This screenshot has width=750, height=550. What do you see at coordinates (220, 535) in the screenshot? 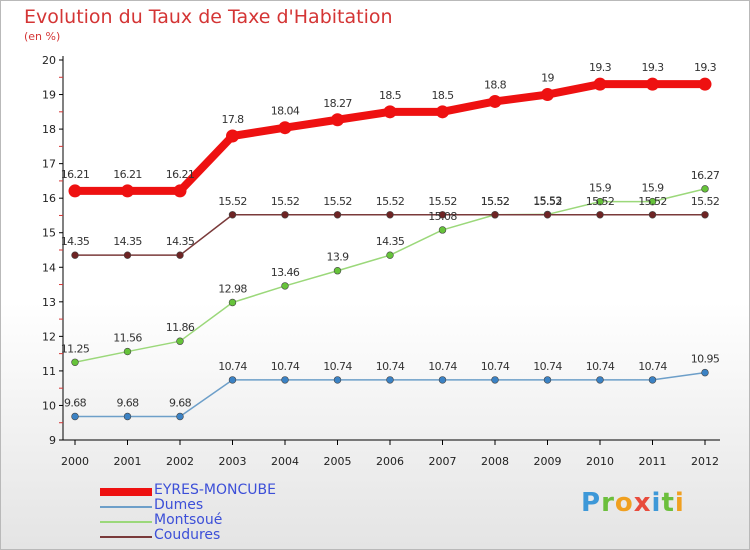
I see `legend-item-coudures: Coudures` at bounding box center [220, 535].